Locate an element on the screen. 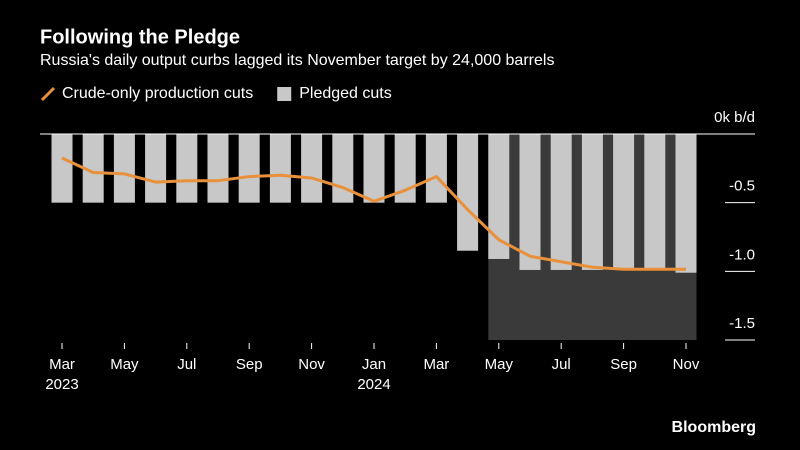  x-year-label: 2023 is located at coordinates (61, 384).